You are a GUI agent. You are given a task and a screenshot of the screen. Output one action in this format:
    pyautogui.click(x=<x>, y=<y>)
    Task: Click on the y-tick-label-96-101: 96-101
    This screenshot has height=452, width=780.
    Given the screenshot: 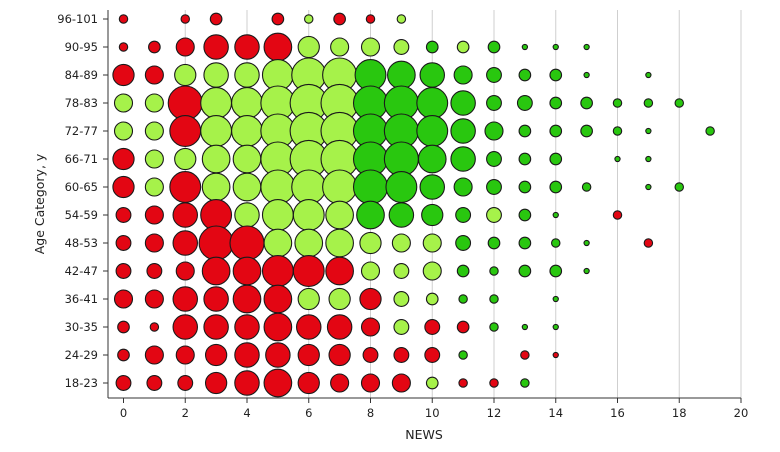 What is the action you would take?
    pyautogui.click(x=77, y=19)
    